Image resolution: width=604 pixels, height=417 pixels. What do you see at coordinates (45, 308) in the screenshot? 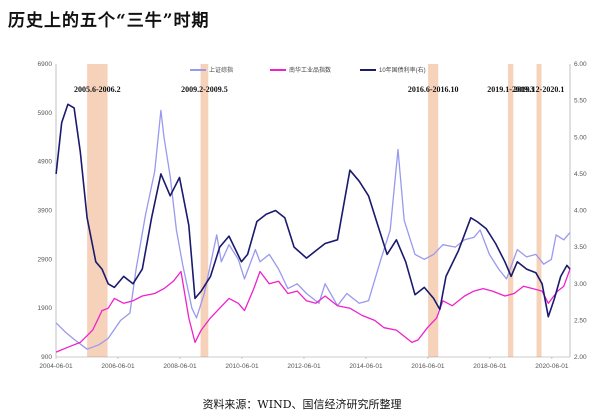
I see `left-tick-label: 1900` at bounding box center [45, 308].